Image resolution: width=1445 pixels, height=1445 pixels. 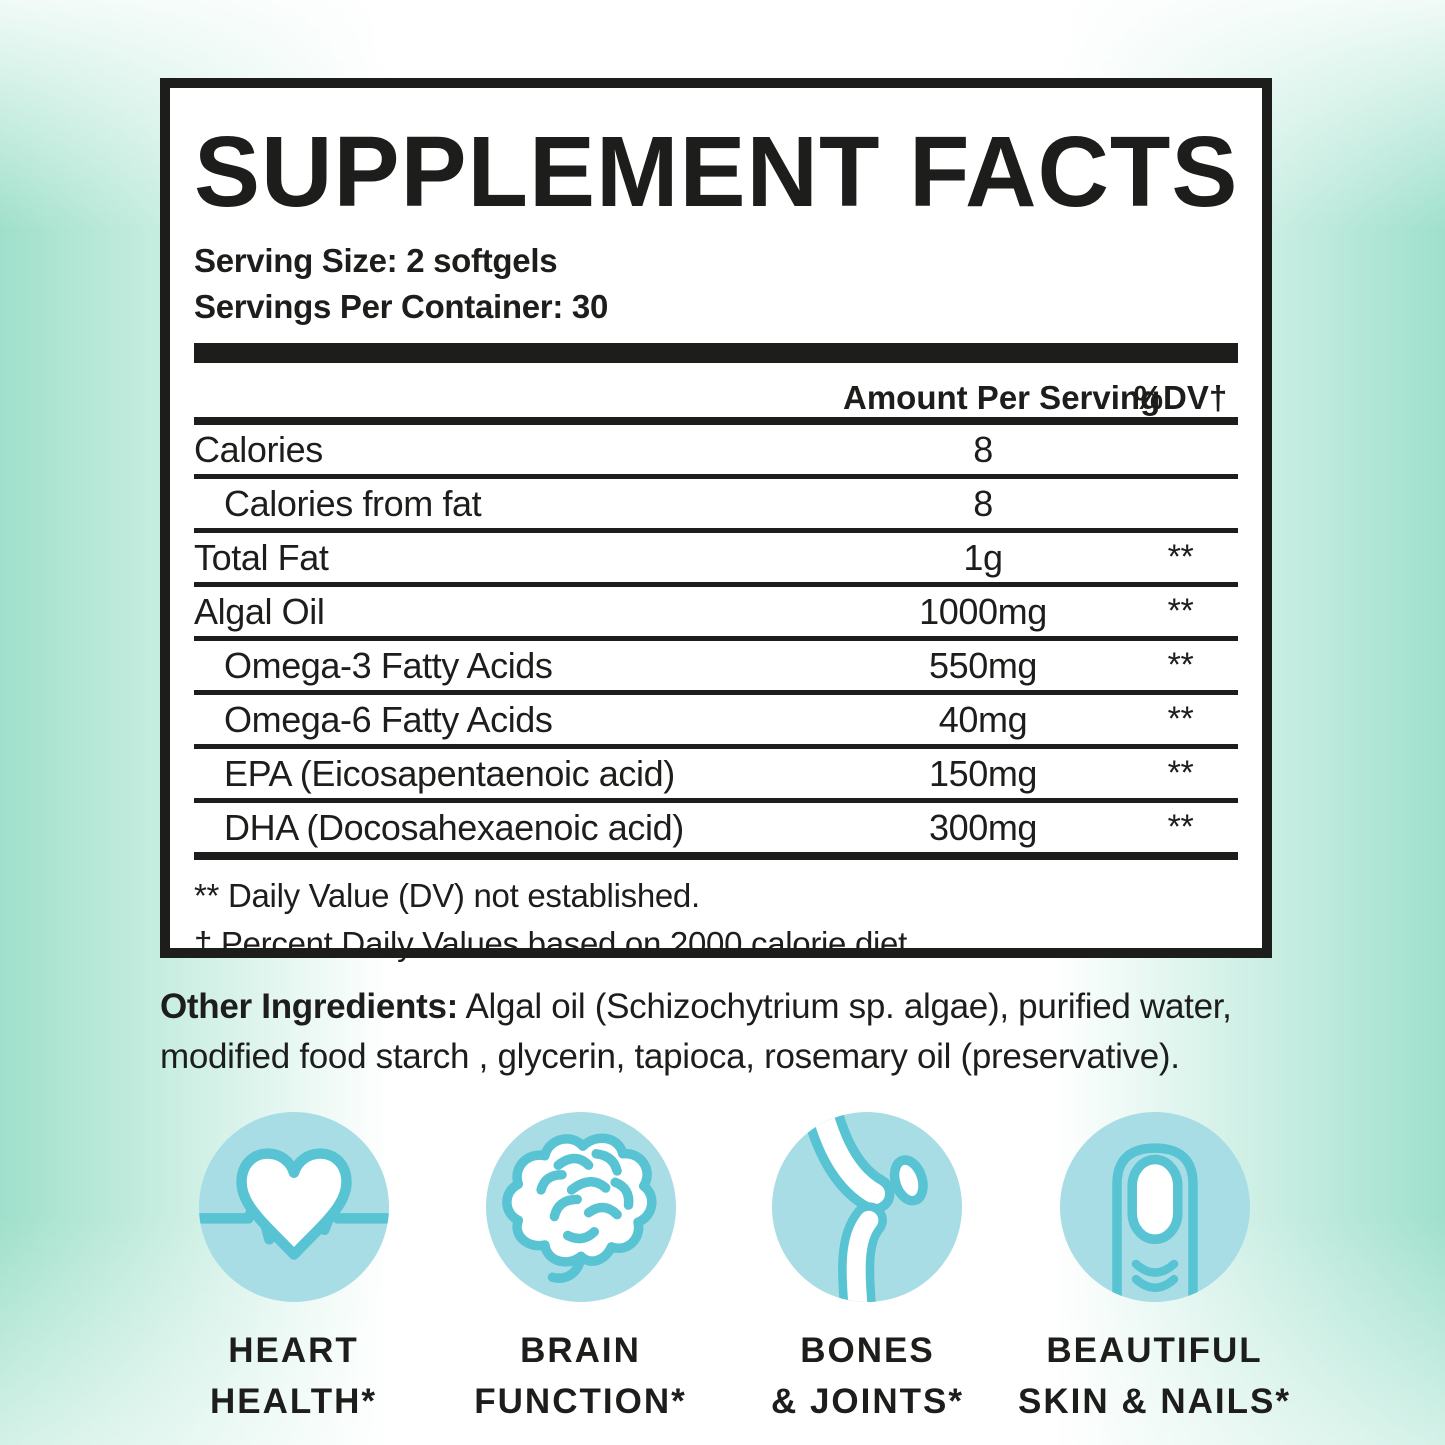 What do you see at coordinates (716, 353) in the screenshot?
I see `thick-divider-bar` at bounding box center [716, 353].